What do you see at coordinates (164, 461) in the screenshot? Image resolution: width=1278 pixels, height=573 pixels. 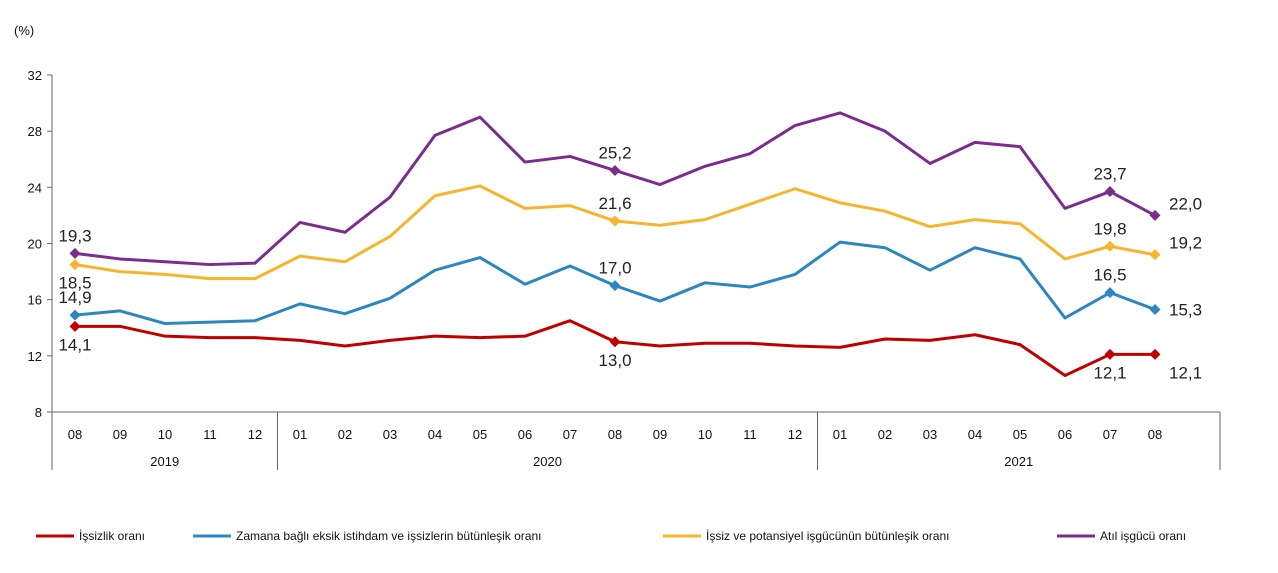 I see `year-label: 2019` at bounding box center [164, 461].